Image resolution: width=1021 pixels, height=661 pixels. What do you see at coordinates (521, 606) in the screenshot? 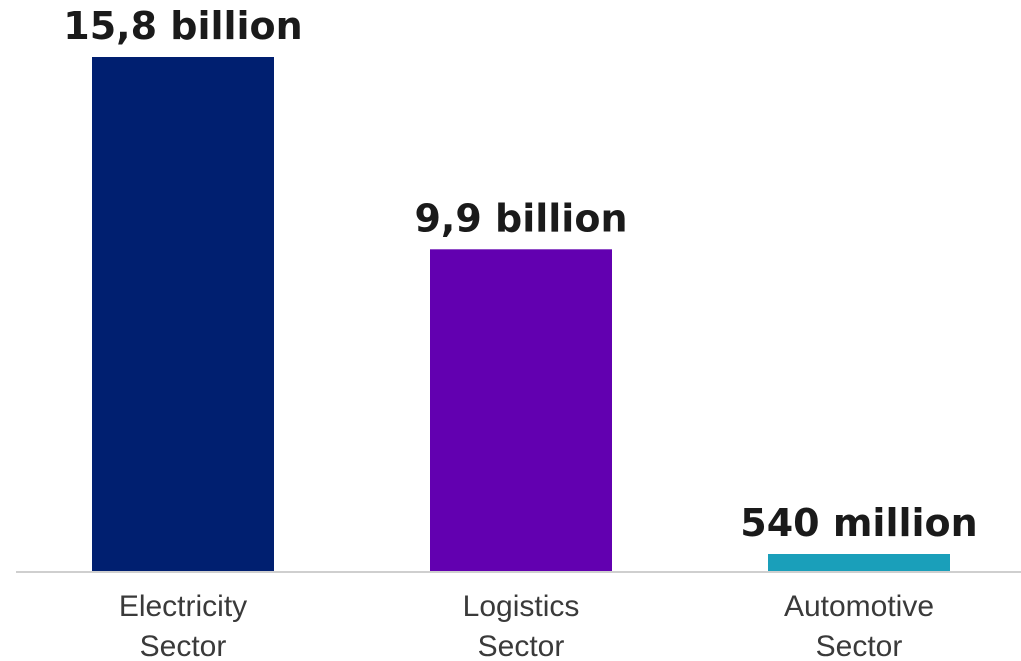
I see `category-label-line: Logistics` at bounding box center [521, 606].